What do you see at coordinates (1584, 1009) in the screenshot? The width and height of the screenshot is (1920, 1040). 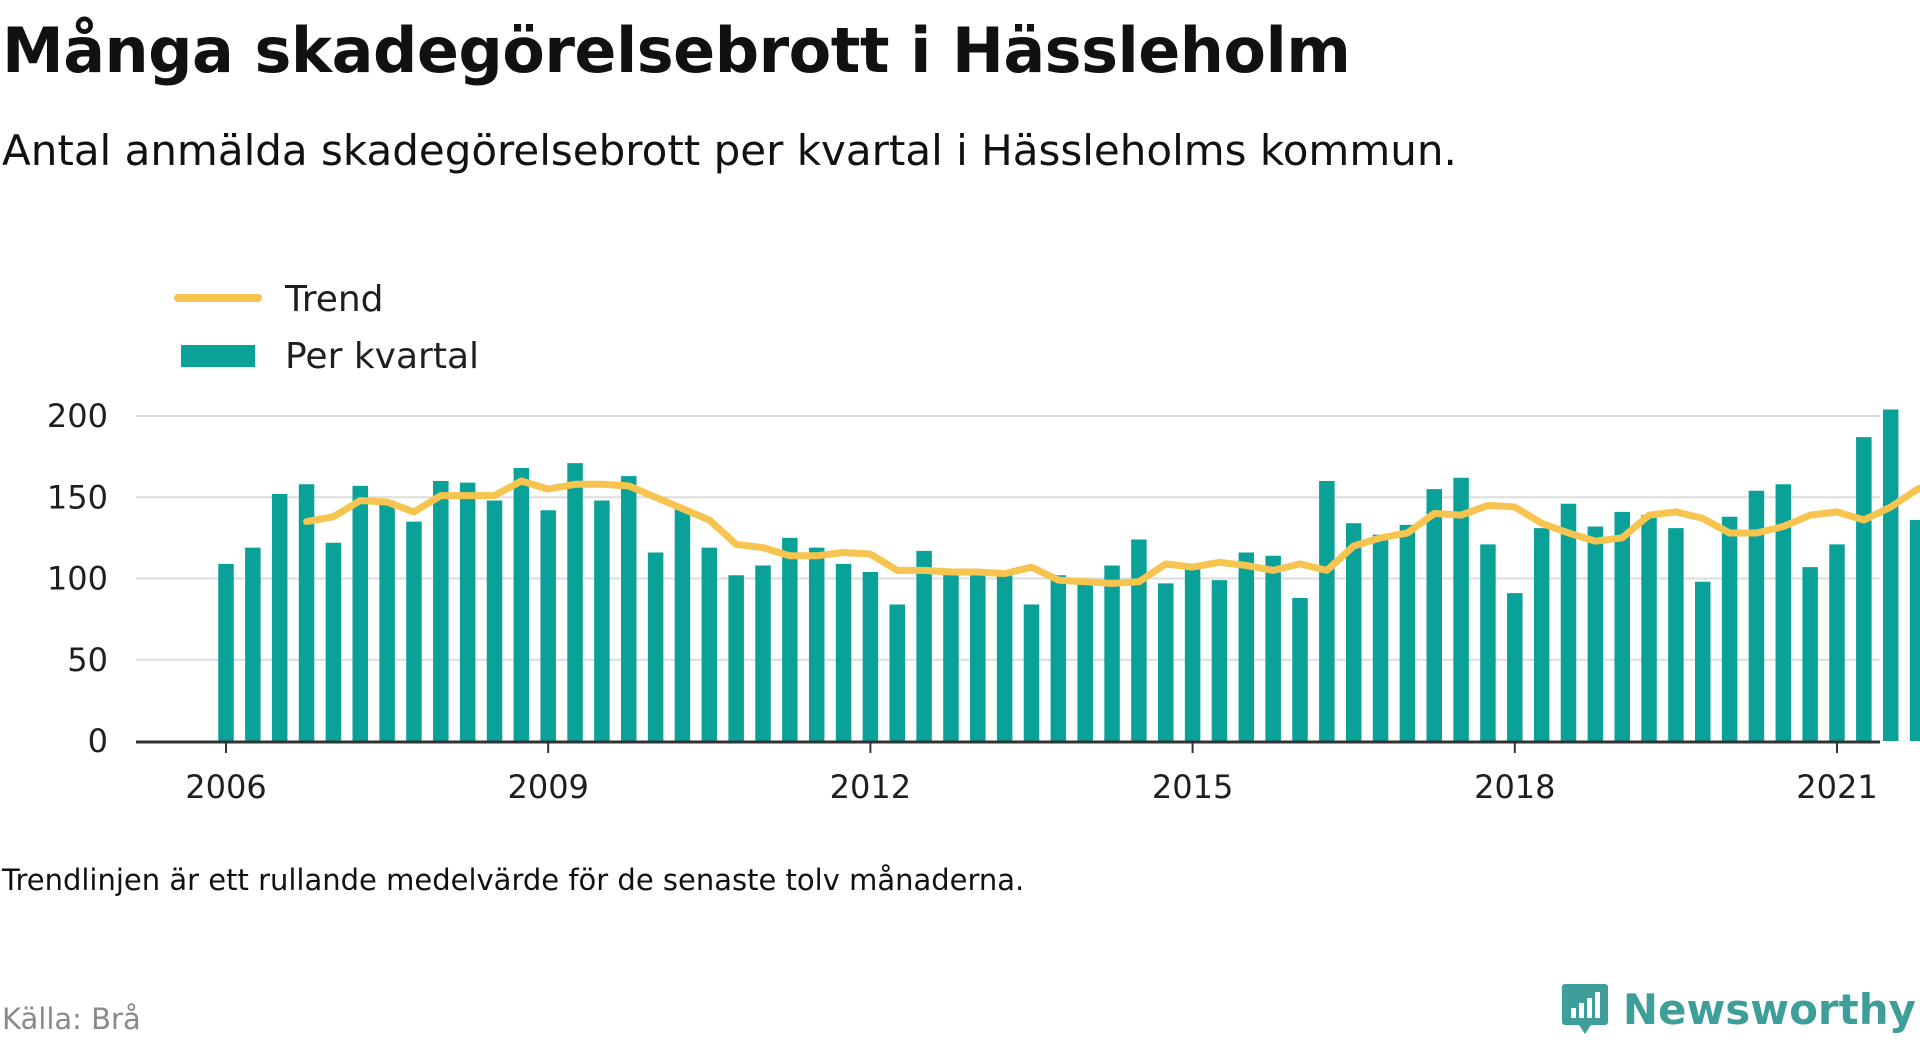 I see `newsworthy-logo-icon` at bounding box center [1584, 1009].